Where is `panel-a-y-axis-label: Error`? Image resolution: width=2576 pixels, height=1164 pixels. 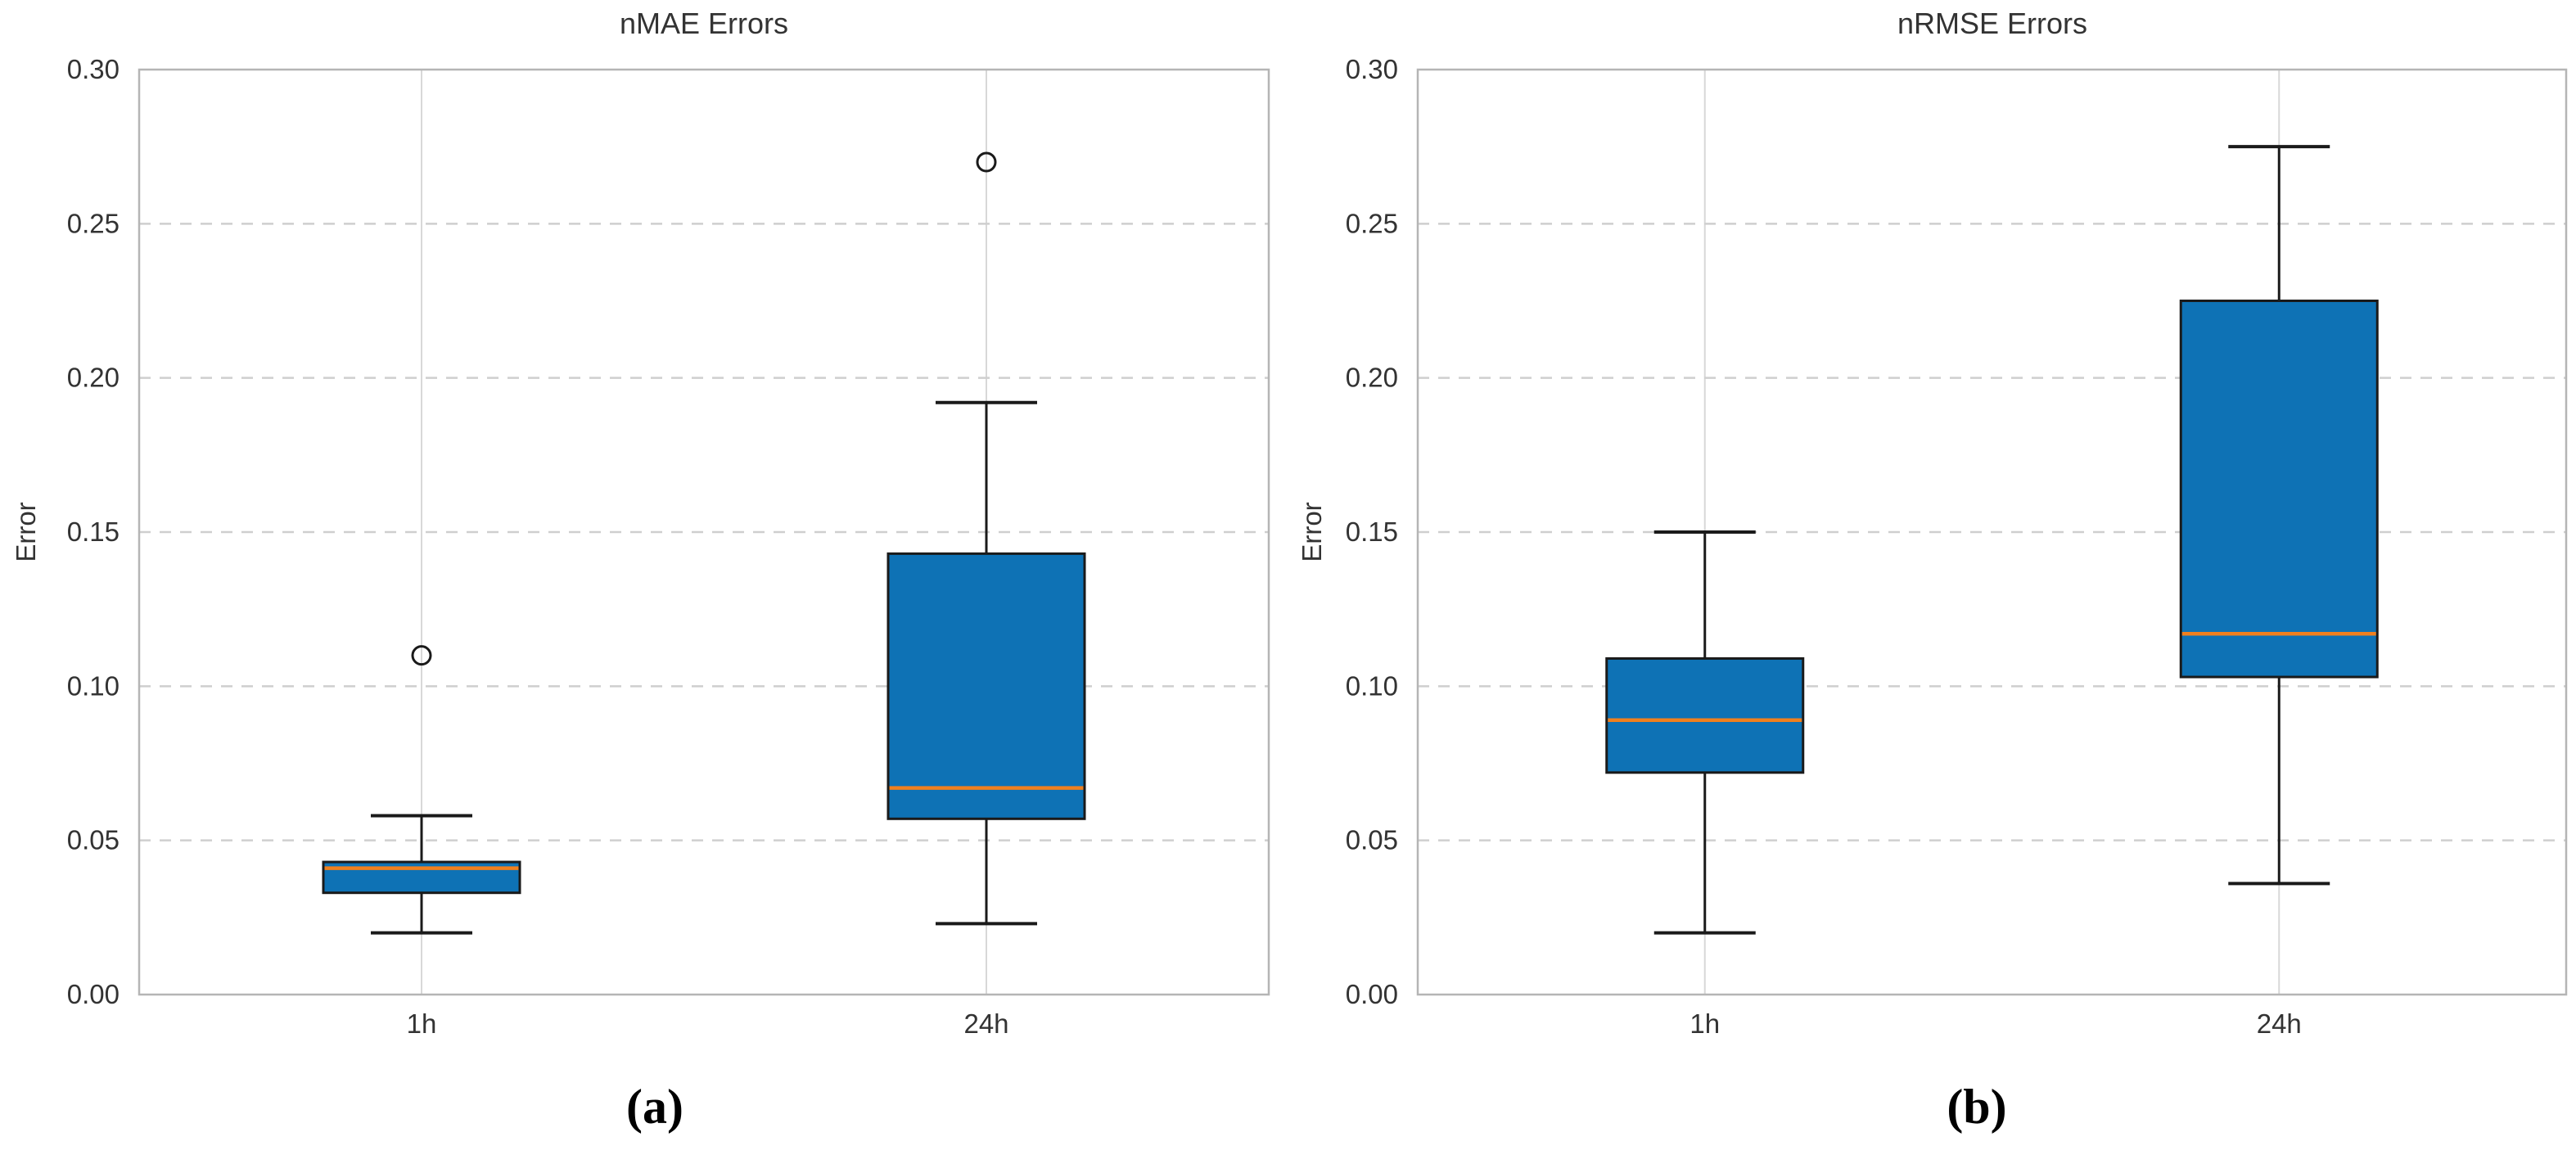 panel-a-y-axis-label: Error is located at coordinates (26, 532).